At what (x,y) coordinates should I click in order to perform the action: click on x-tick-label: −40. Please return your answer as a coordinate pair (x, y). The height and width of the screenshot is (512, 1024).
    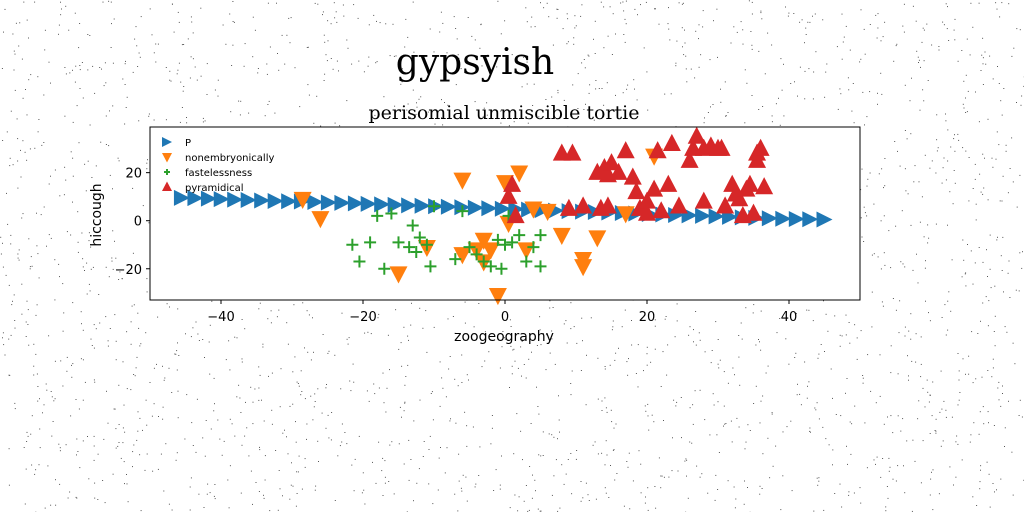
    Looking at the image, I should click on (220, 317).